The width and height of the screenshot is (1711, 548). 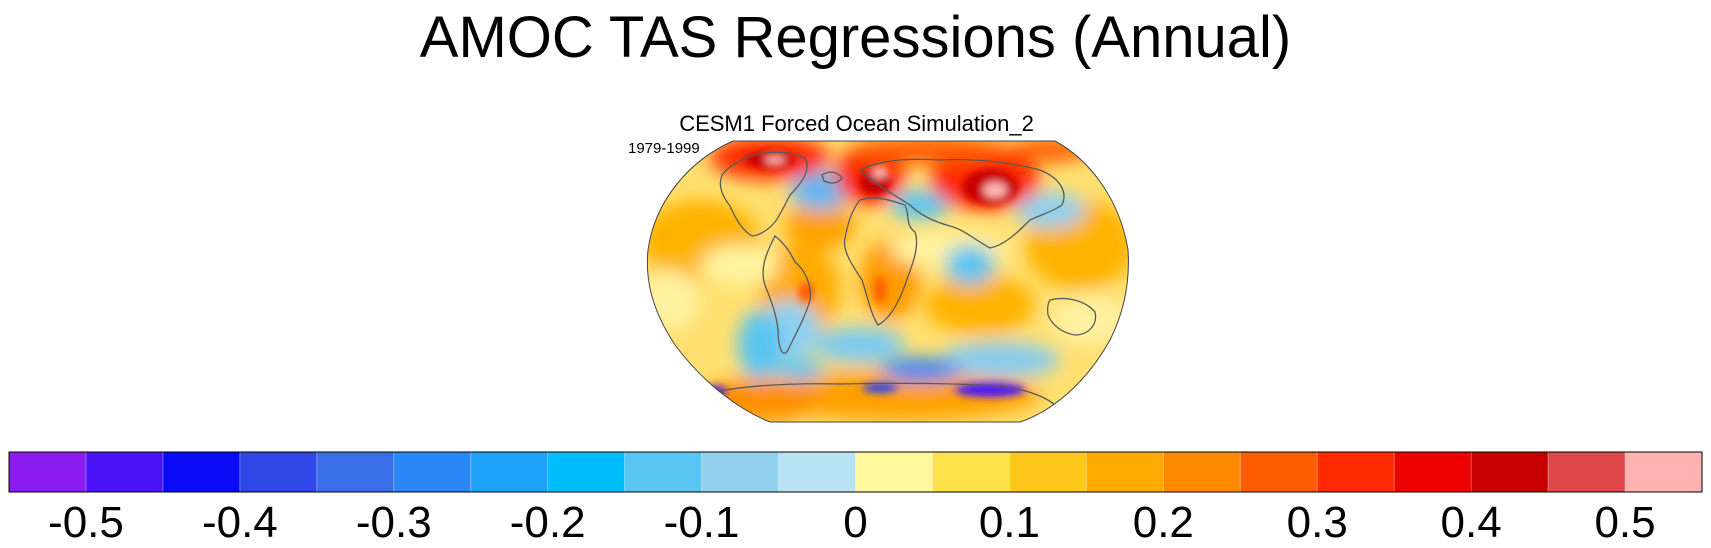 What do you see at coordinates (1471, 522) in the screenshot?
I see `colorbar-tick-label: 0.4` at bounding box center [1471, 522].